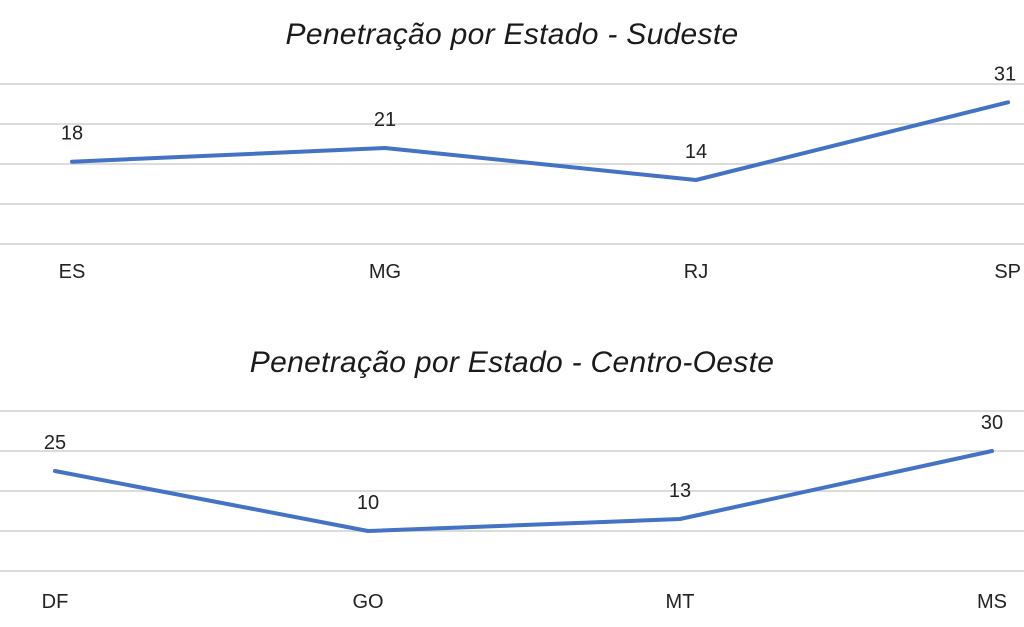 The height and width of the screenshot is (627, 1024). I want to click on data-label: 13, so click(680, 491).